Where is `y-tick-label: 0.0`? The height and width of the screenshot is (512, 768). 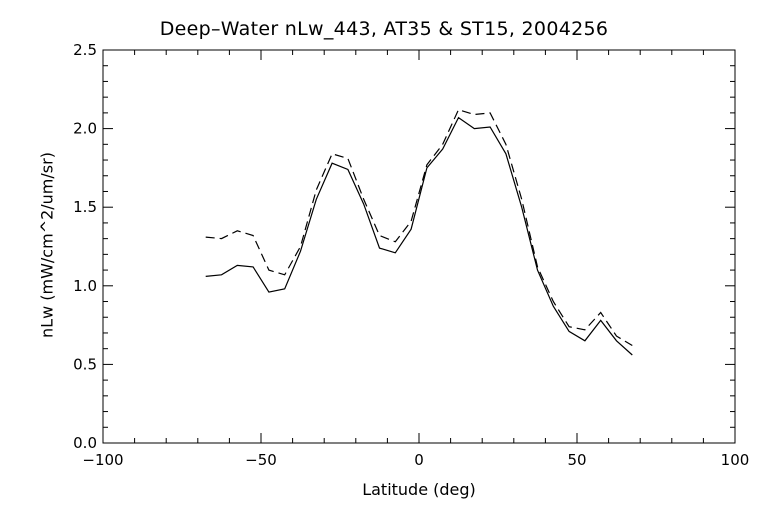 y-tick-label: 0.0 is located at coordinates (85, 443).